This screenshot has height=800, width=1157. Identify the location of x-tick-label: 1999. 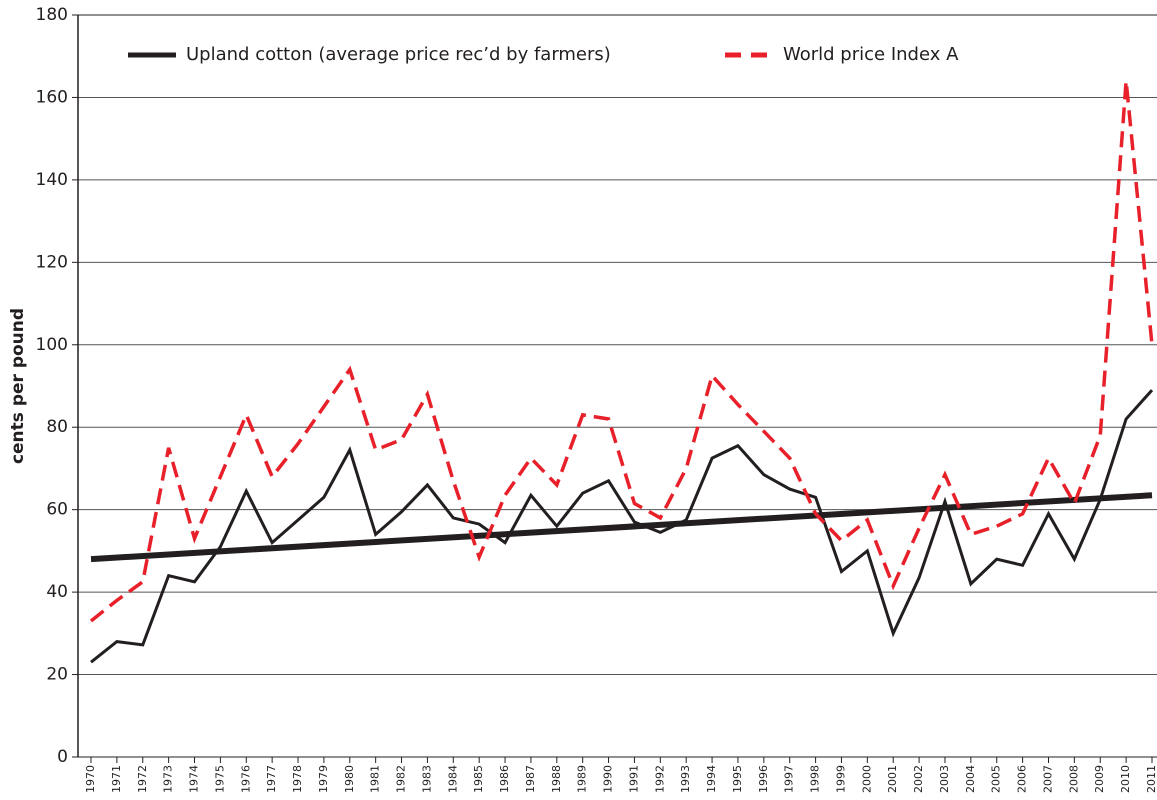
(840, 779).